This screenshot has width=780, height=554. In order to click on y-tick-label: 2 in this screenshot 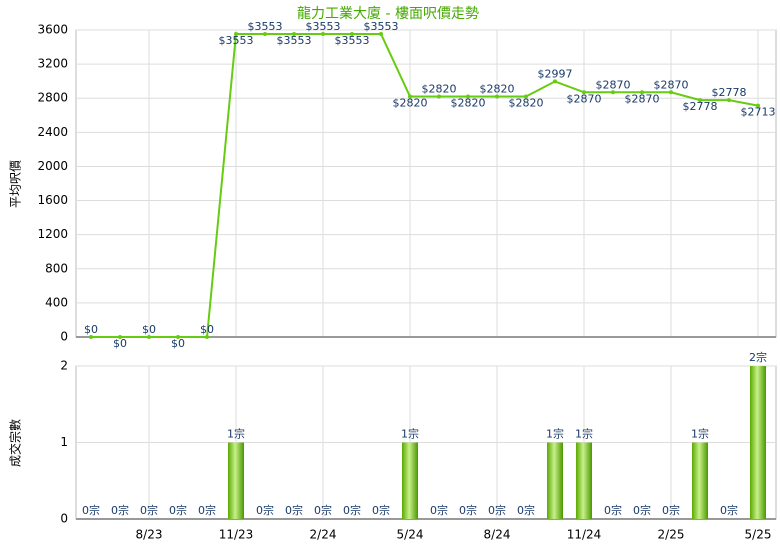, I will do `click(64, 366)`.